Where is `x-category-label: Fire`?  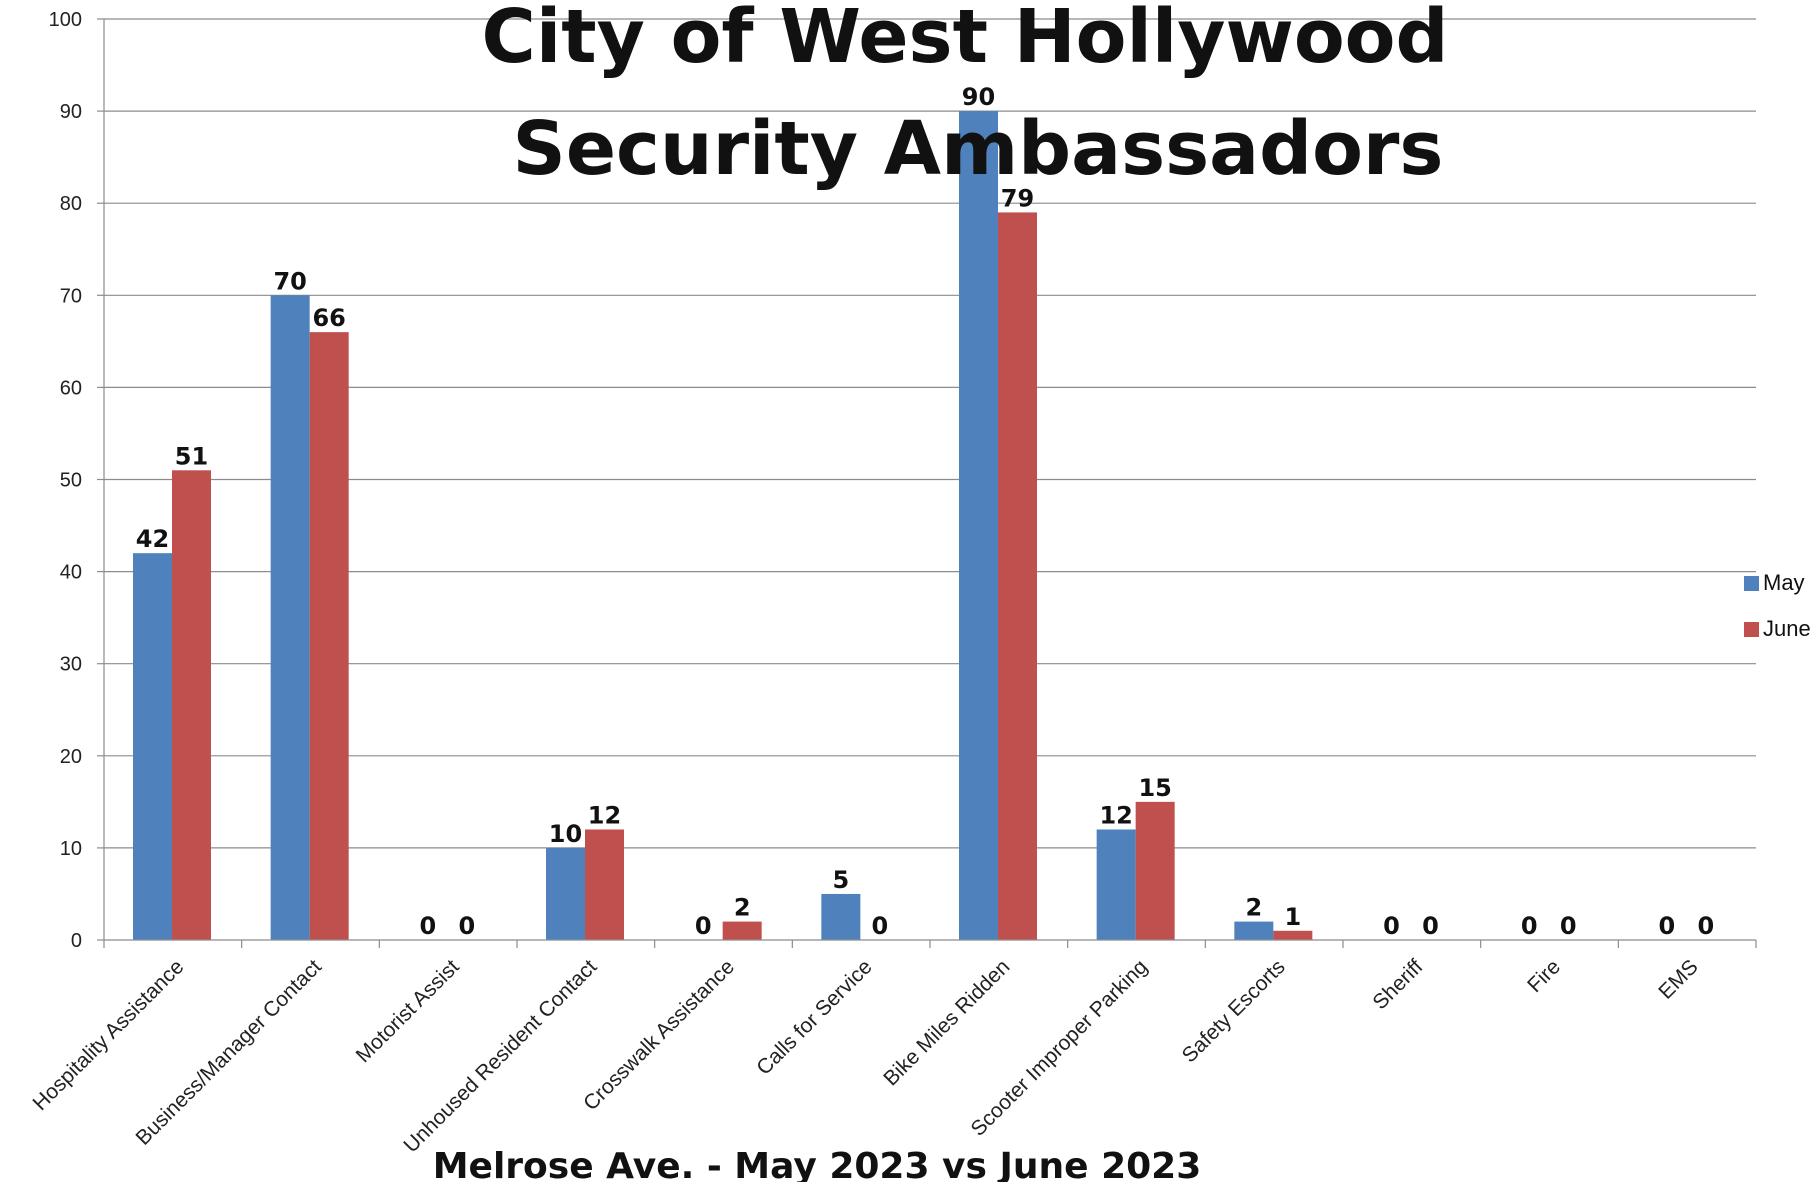 x-category-label: Fire is located at coordinates (1544, 976).